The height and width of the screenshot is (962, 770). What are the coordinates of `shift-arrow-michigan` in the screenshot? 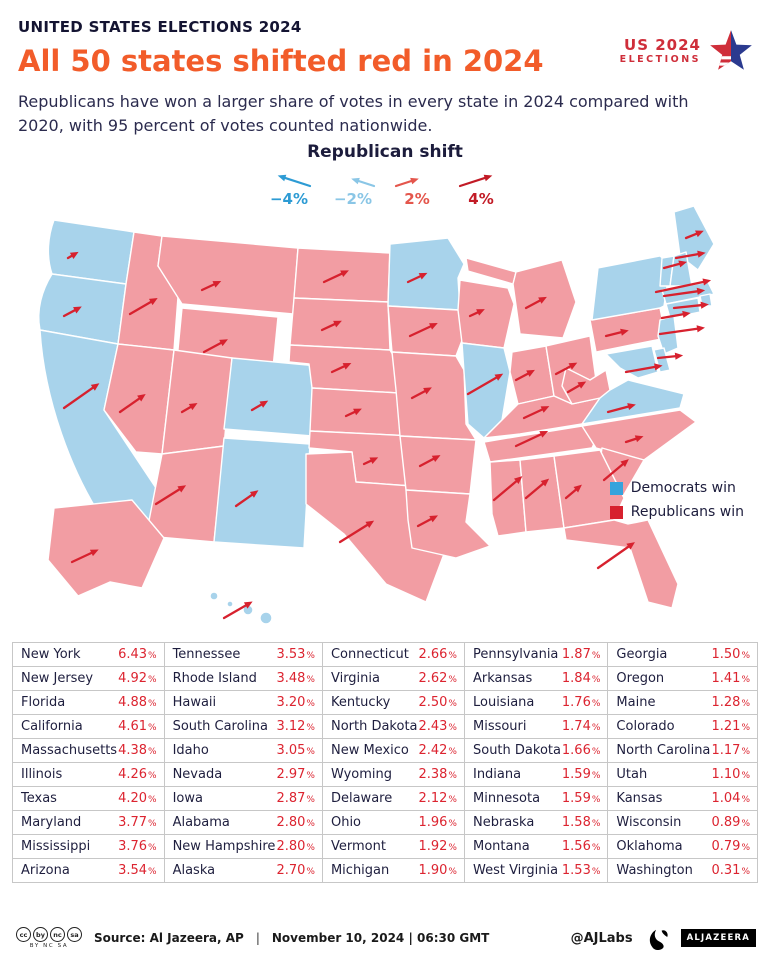 It's located at (535, 303).